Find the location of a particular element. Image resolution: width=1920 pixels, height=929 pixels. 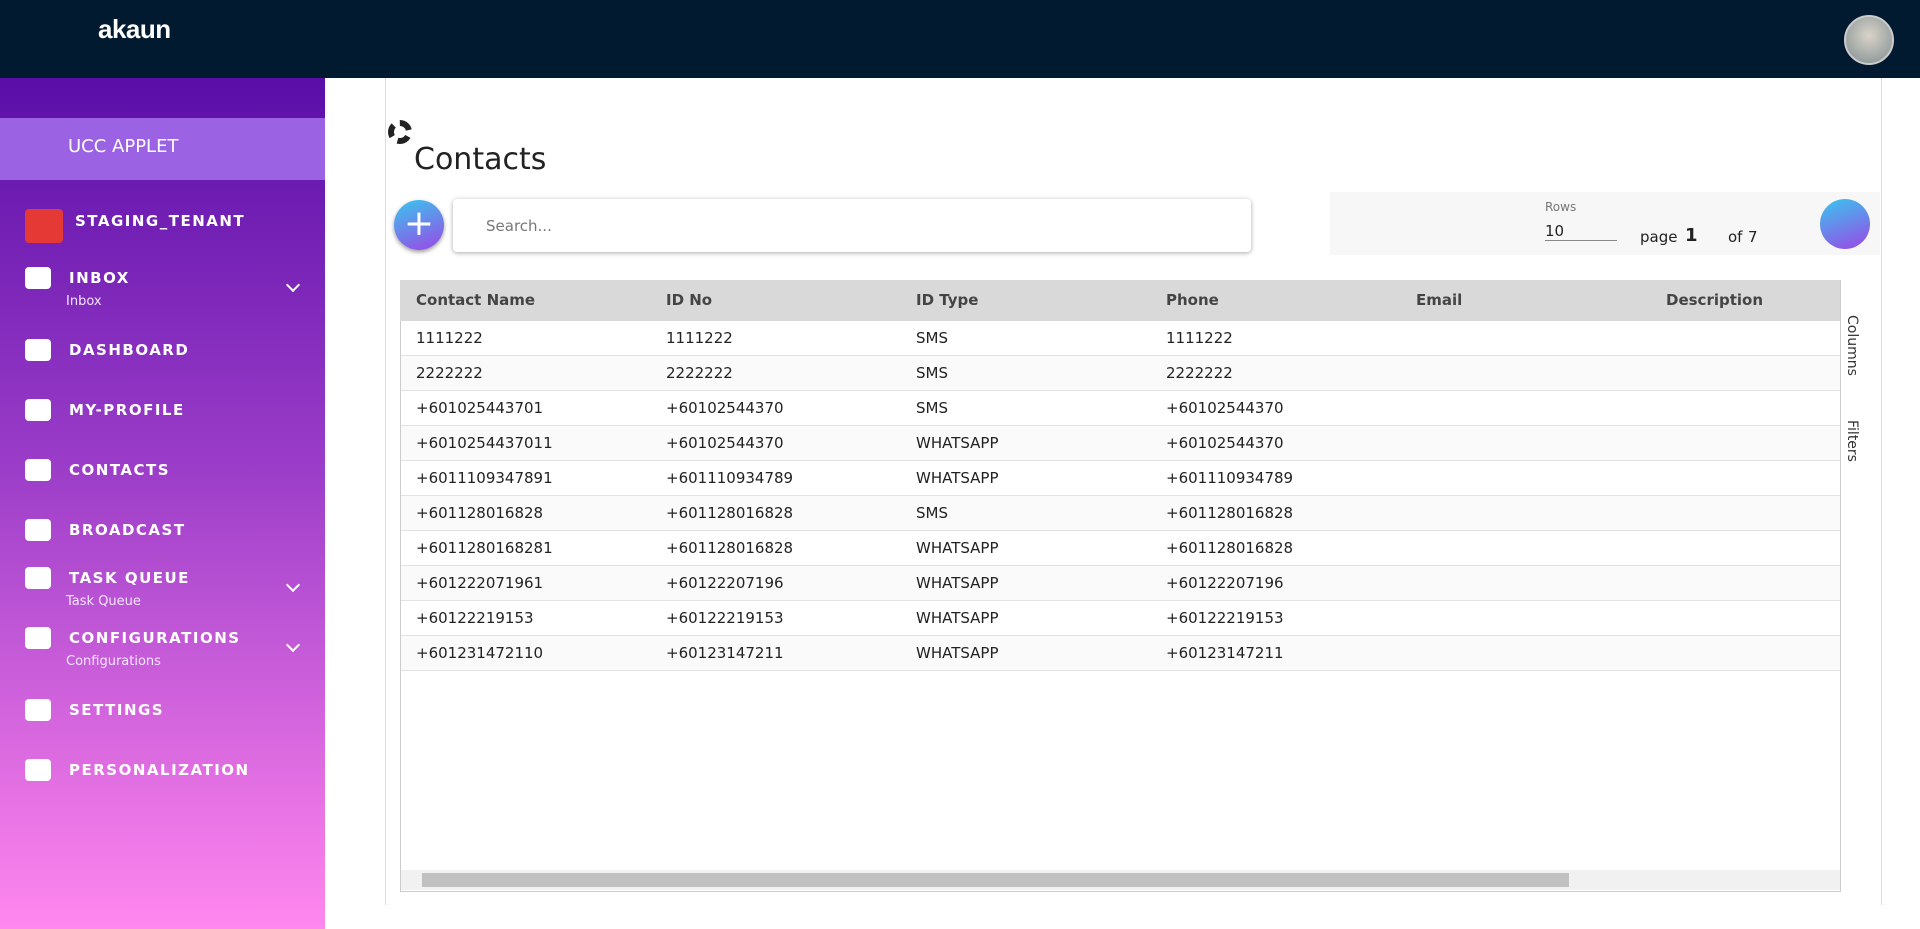

column-header: Phone is located at coordinates (1192, 300).